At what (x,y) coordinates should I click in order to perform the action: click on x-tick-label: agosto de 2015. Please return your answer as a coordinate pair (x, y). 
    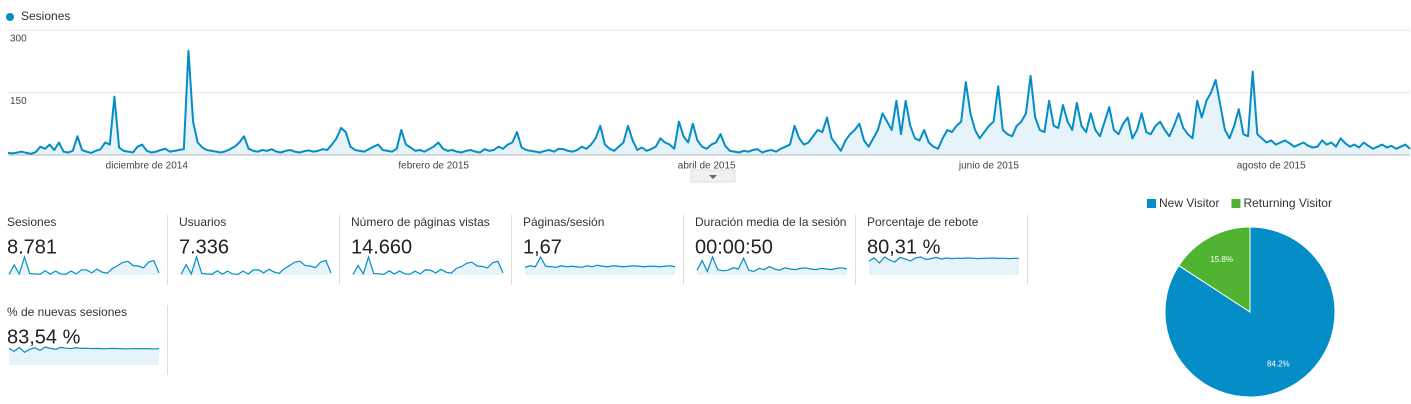
    Looking at the image, I should click on (1271, 166).